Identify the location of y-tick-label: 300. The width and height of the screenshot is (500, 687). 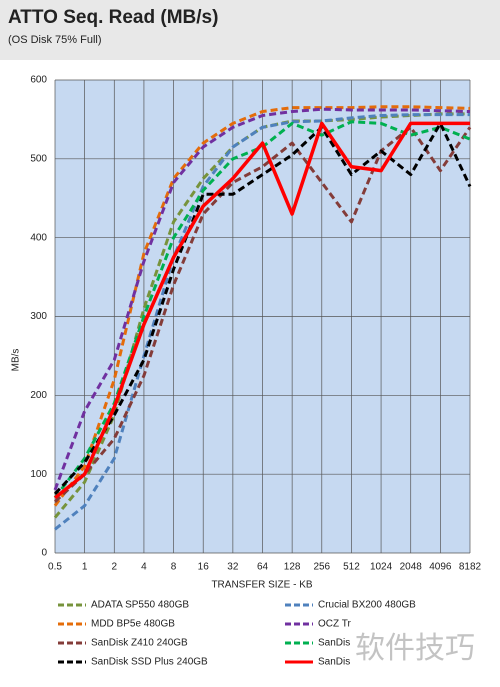
(38, 316).